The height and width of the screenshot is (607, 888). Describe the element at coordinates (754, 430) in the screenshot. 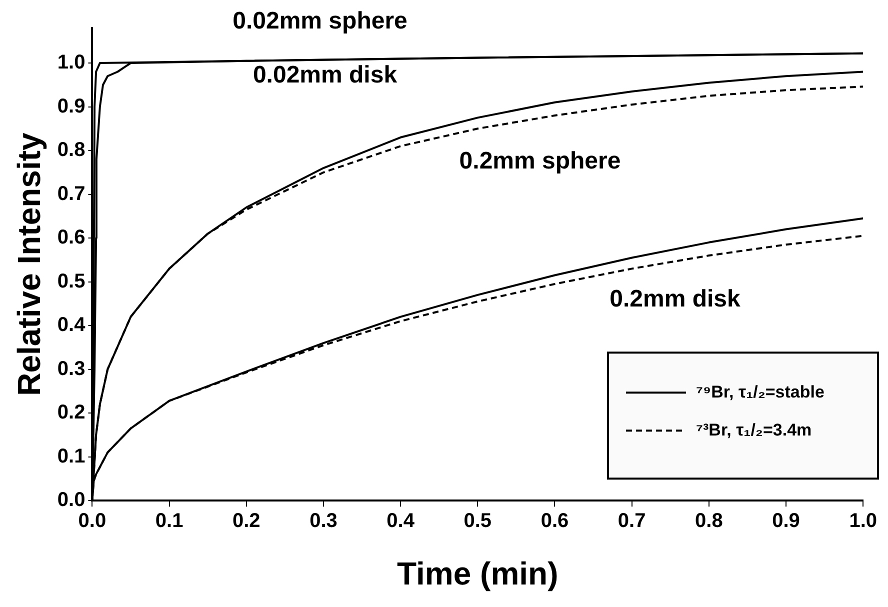

I see `legend-label: ⁷³Br, τ₁/₂=3.4m` at that location.